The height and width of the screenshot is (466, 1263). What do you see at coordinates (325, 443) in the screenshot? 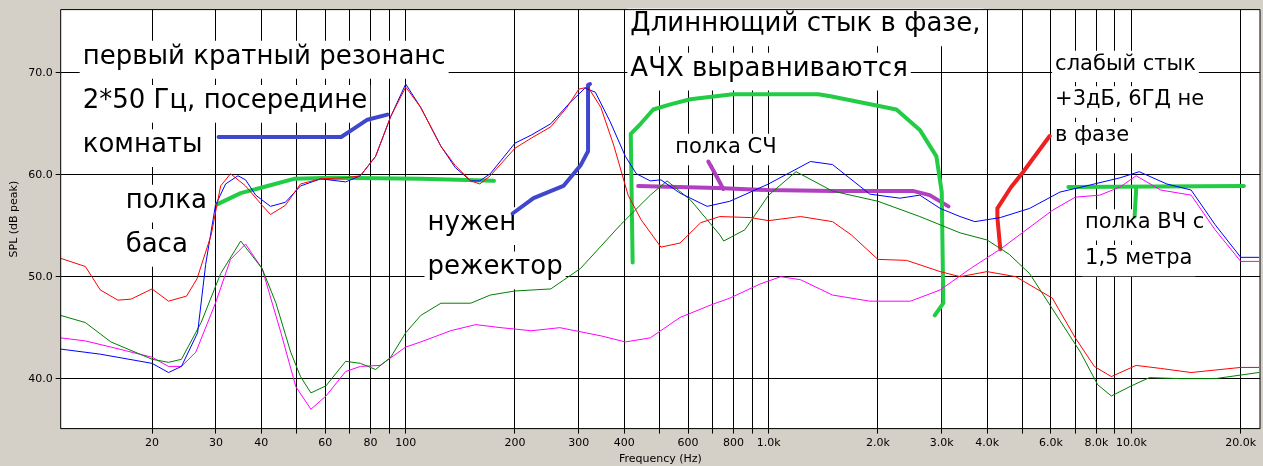
I see `x-tick-label: 60` at bounding box center [325, 443].